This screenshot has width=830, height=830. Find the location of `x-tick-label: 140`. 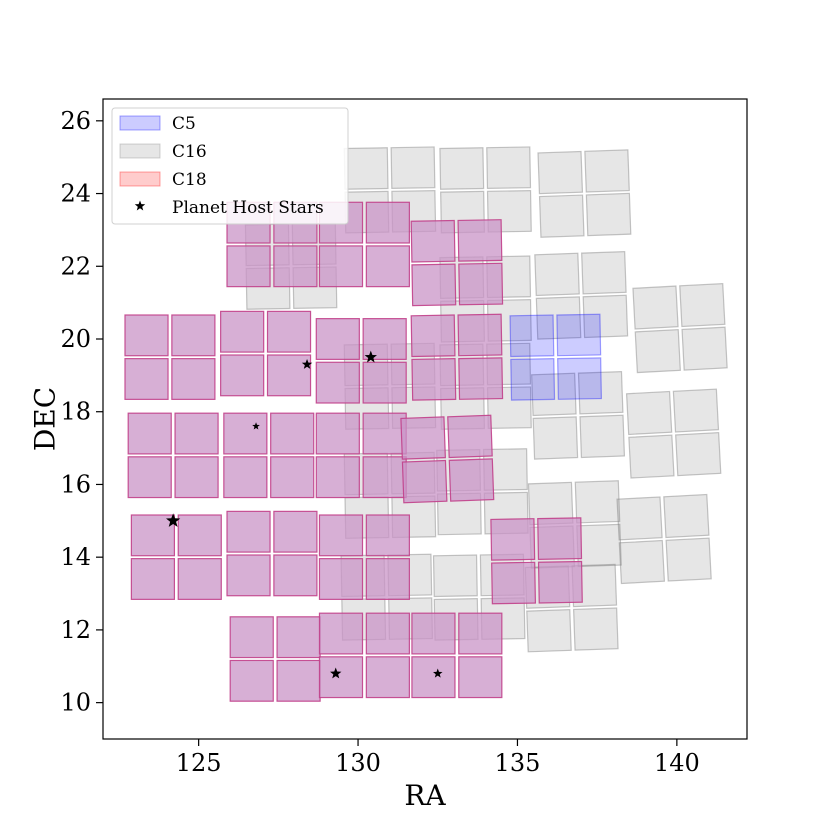

x-tick-label: 140 is located at coordinates (677, 763).